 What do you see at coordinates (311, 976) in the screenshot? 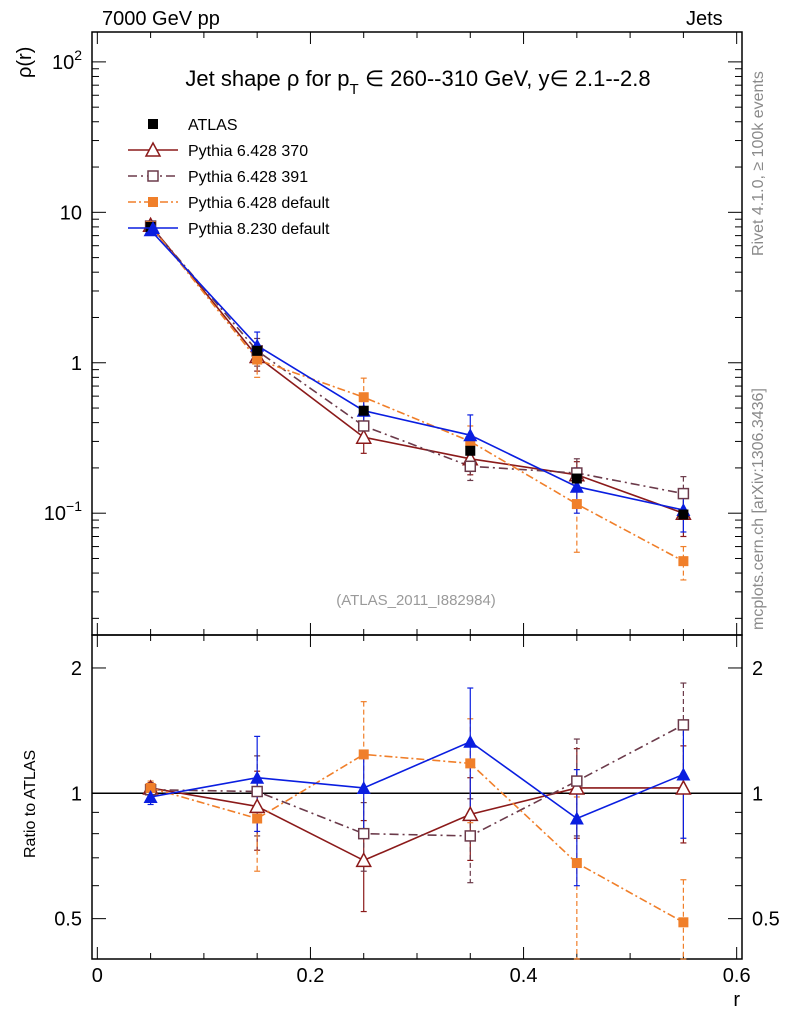
I see `x-tick-label: 0.2` at bounding box center [311, 976].